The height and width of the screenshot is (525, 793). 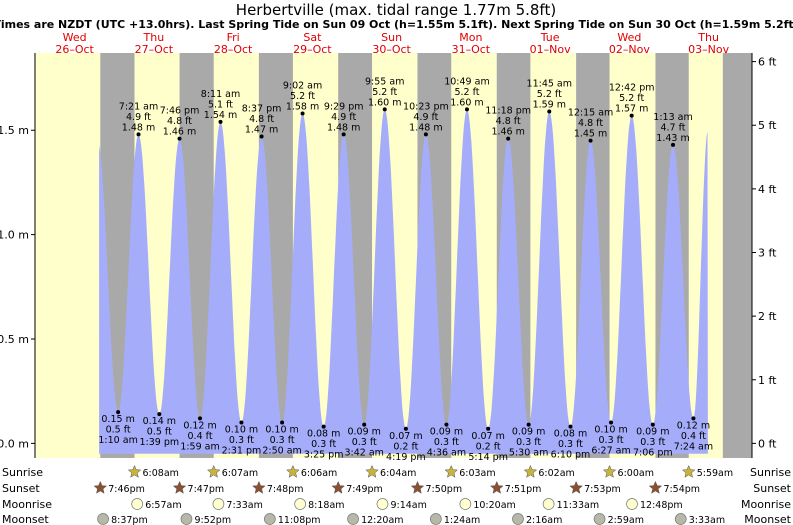 What do you see at coordinates (312, 49) in the screenshot?
I see `day-date: 29–Oct` at bounding box center [312, 49].